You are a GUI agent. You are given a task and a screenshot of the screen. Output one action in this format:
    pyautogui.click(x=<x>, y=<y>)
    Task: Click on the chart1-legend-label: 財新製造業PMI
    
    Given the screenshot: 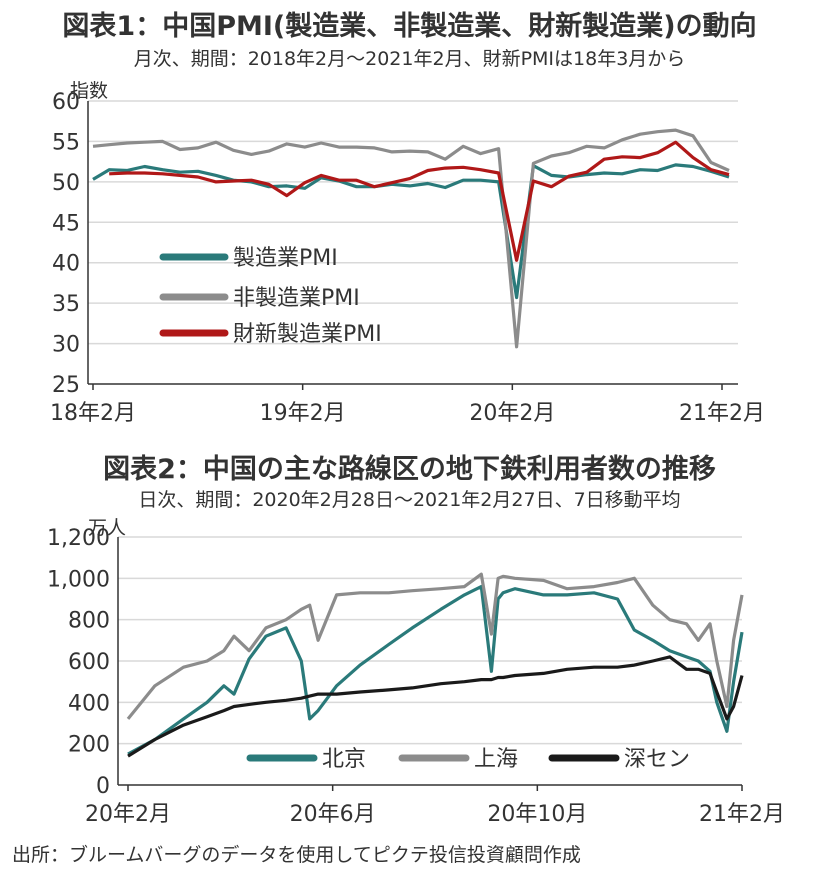 What is the action you would take?
    pyautogui.click(x=307, y=334)
    